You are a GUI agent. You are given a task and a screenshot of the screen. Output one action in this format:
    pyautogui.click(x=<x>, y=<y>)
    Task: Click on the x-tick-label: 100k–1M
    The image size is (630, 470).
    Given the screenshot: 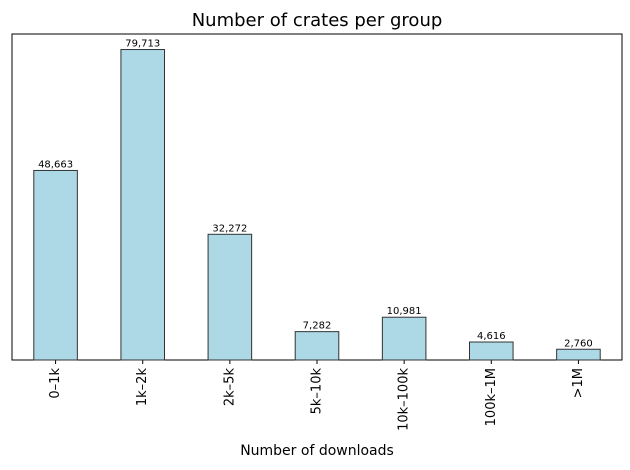 What is the action you would take?
    pyautogui.click(x=491, y=397)
    